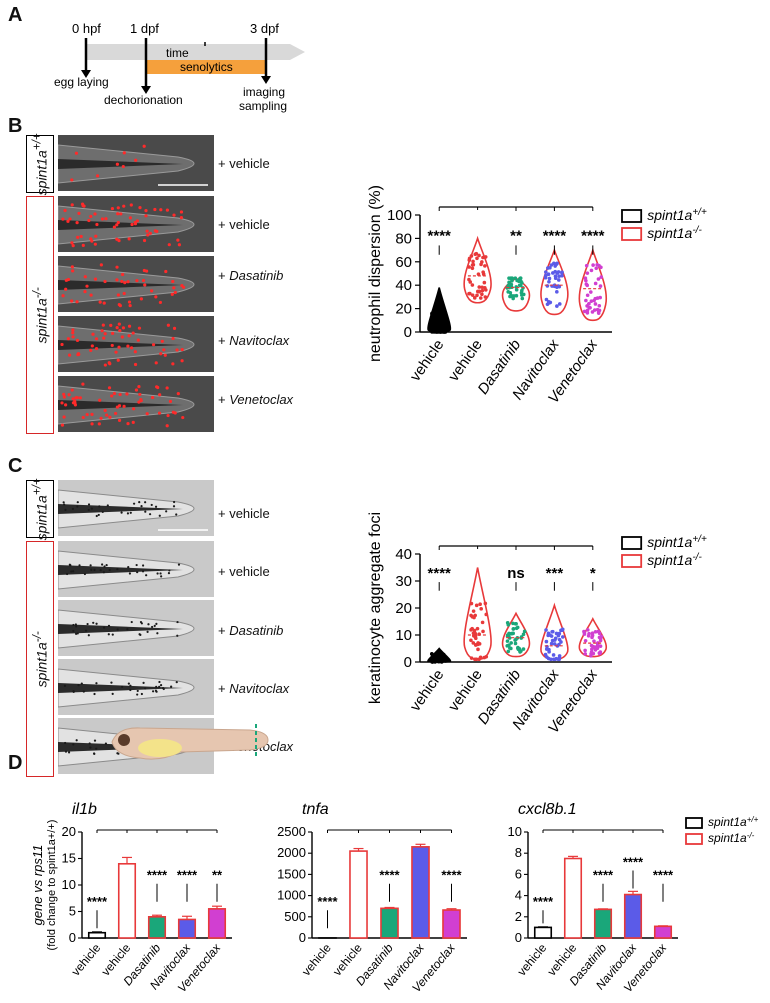 The height and width of the screenshot is (1003, 770). What do you see at coordinates (69, 858) in the screenshot?
I see `y-tick-label: 15` at bounding box center [69, 858].